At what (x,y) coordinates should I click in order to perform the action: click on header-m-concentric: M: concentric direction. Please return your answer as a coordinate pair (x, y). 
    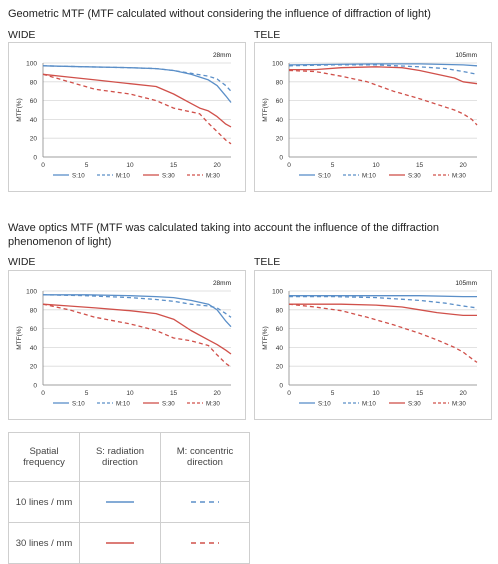
    Looking at the image, I should click on (205, 457).